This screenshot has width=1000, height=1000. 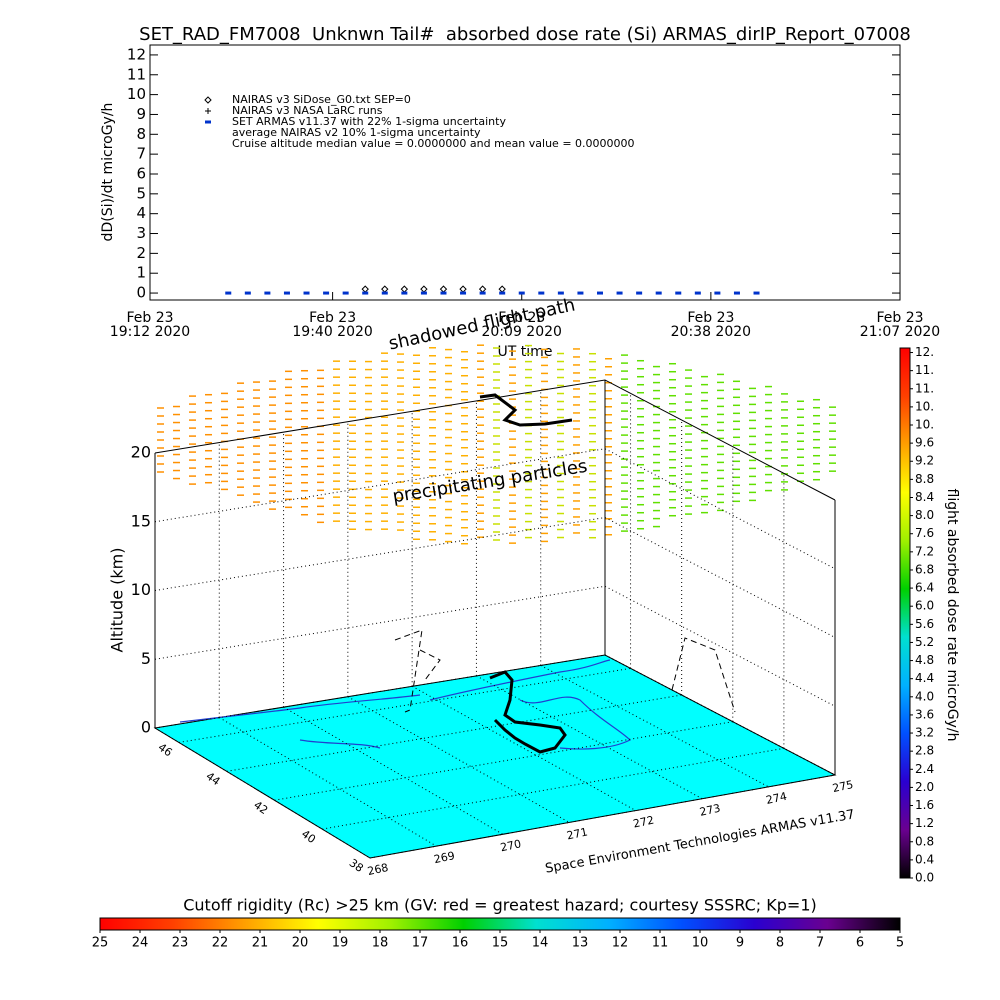 What do you see at coordinates (924, 443) in the screenshot?
I see `colorbar-tick-label: 9.6` at bounding box center [924, 443].